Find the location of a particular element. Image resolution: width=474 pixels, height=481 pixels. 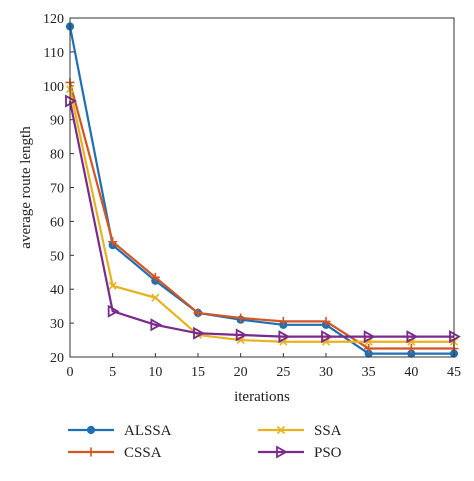

legend-item-pso: PSO is located at coordinates (300, 453).